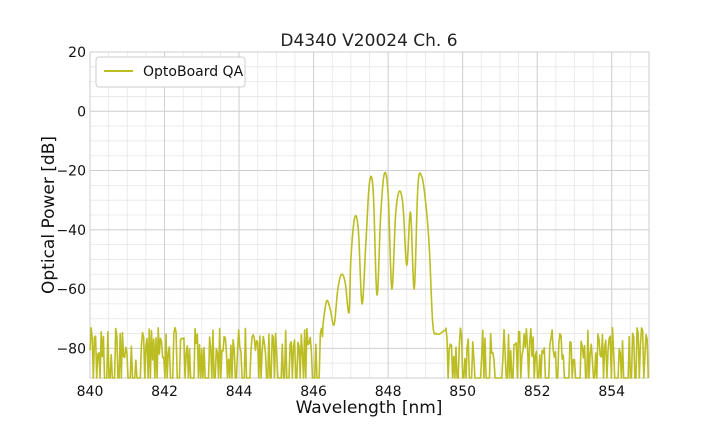  I want to click on x-tick-label: 850, so click(462, 392).